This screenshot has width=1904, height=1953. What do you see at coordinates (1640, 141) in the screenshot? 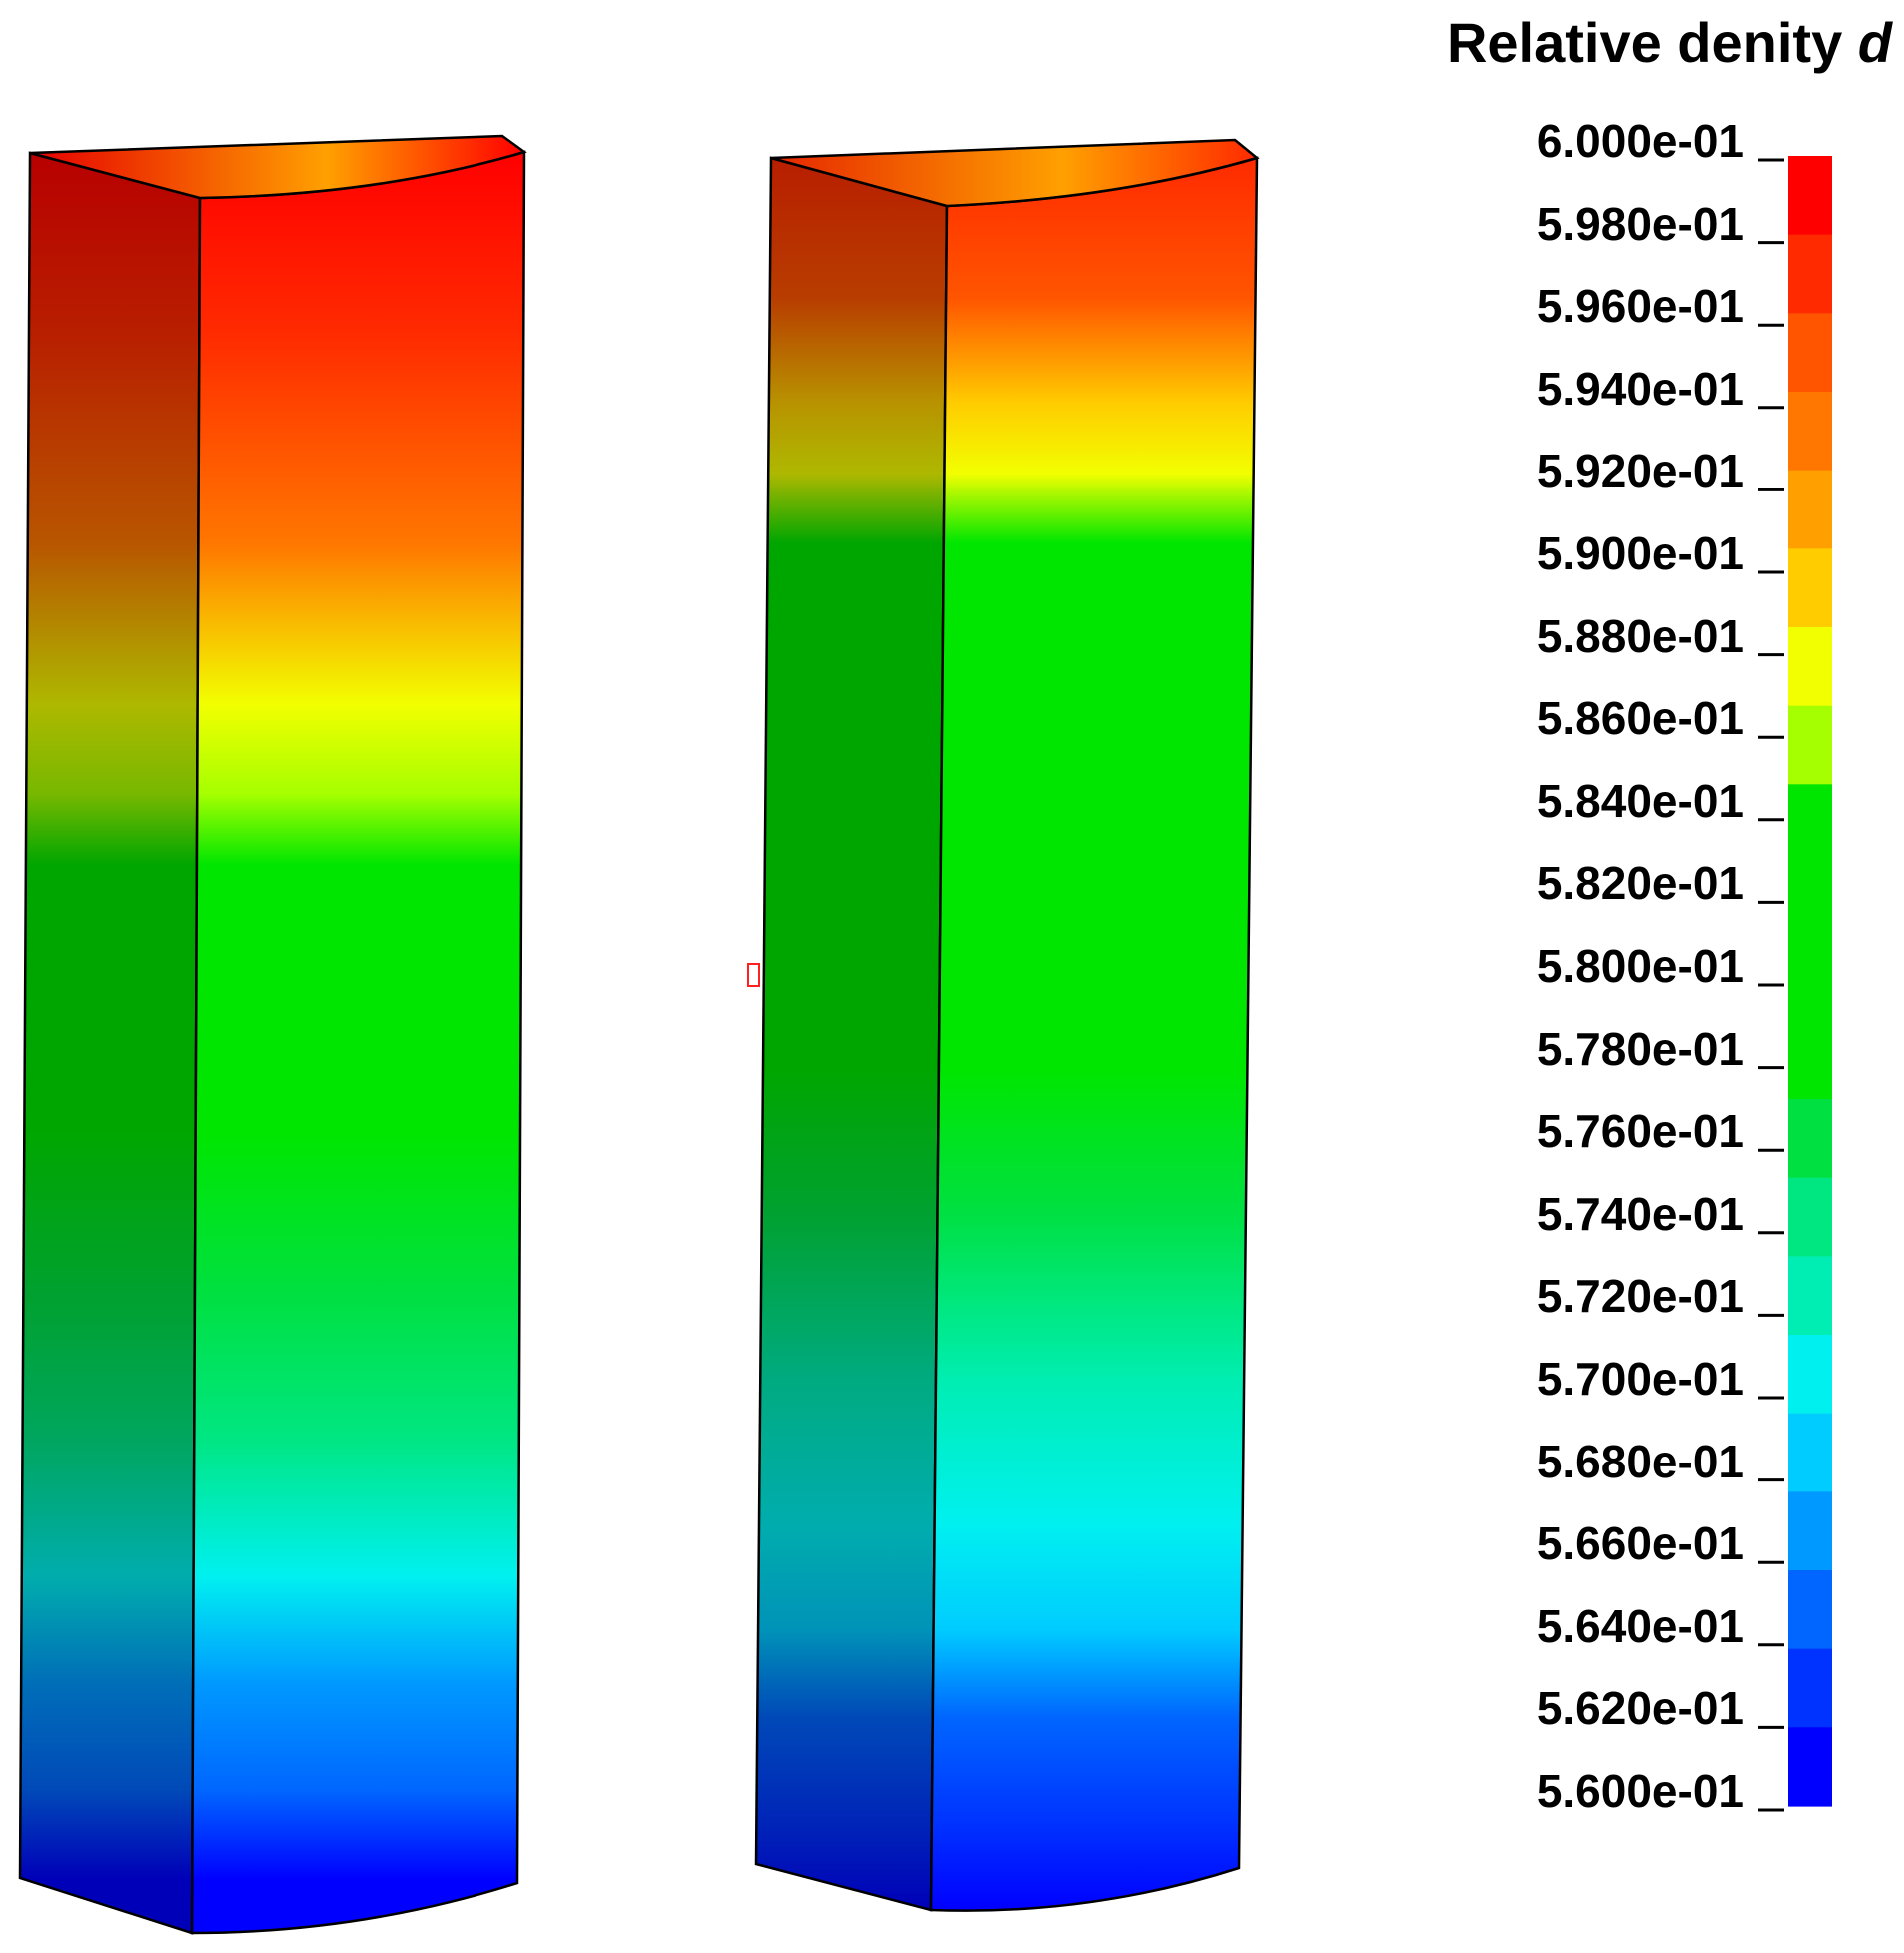
I see `colorbar-tick-label: 6.000e-01` at bounding box center [1640, 141].